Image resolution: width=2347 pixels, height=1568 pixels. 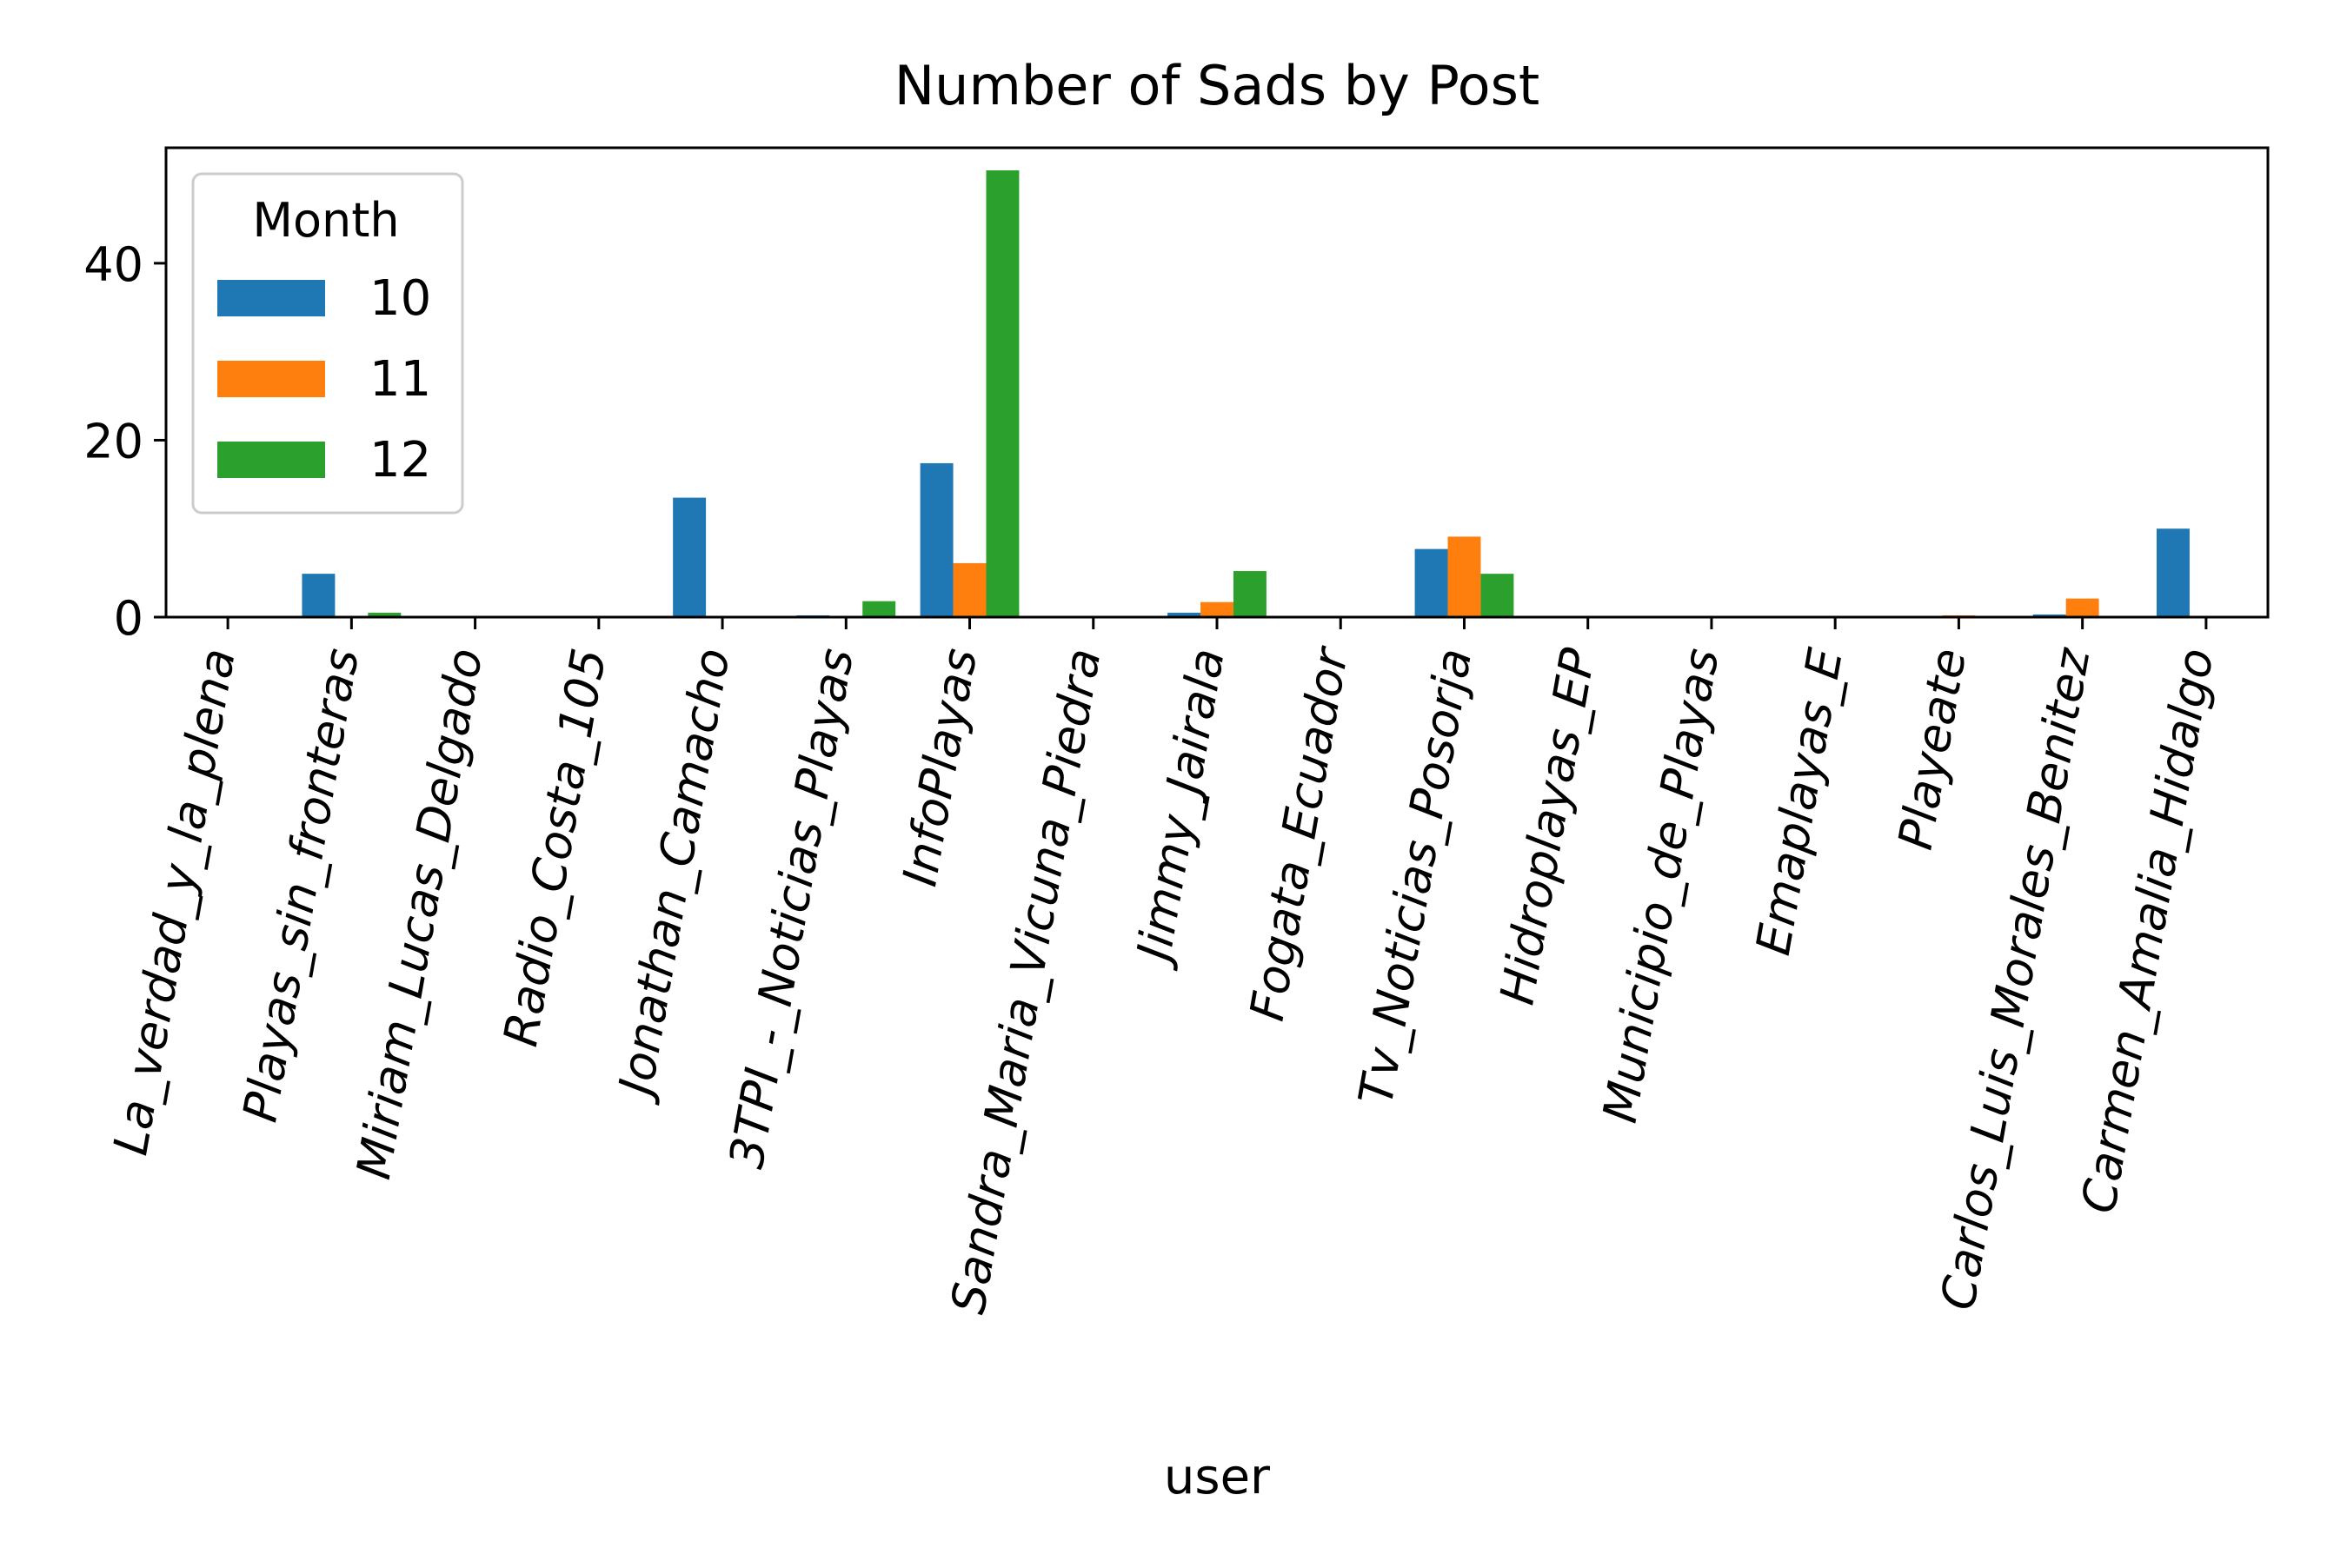 I want to click on x-tick-label: Municipio_de_Playas, so click(x=1661, y=885).